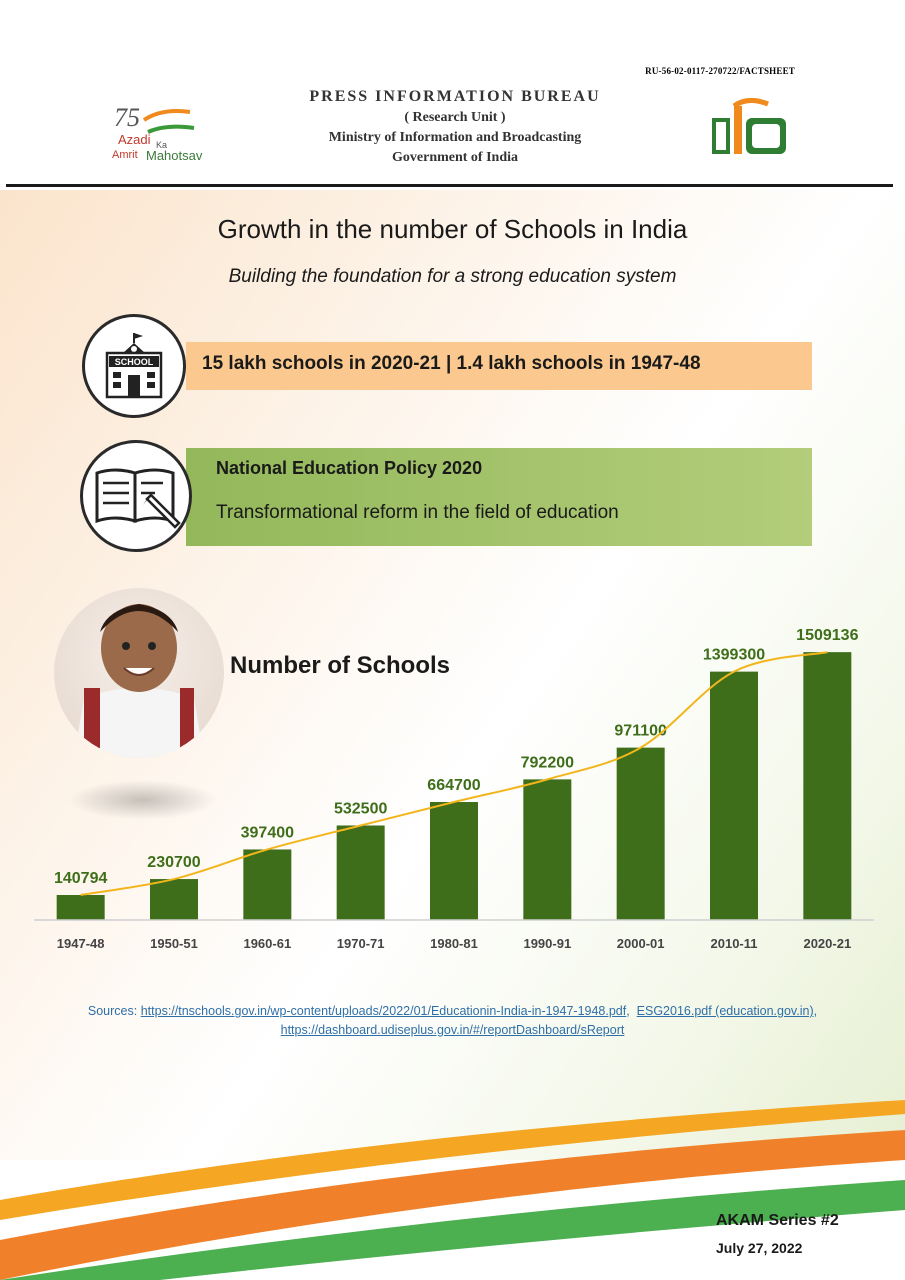 The image size is (905, 1280). I want to click on data-label-1980-81: 664700, so click(453, 785).